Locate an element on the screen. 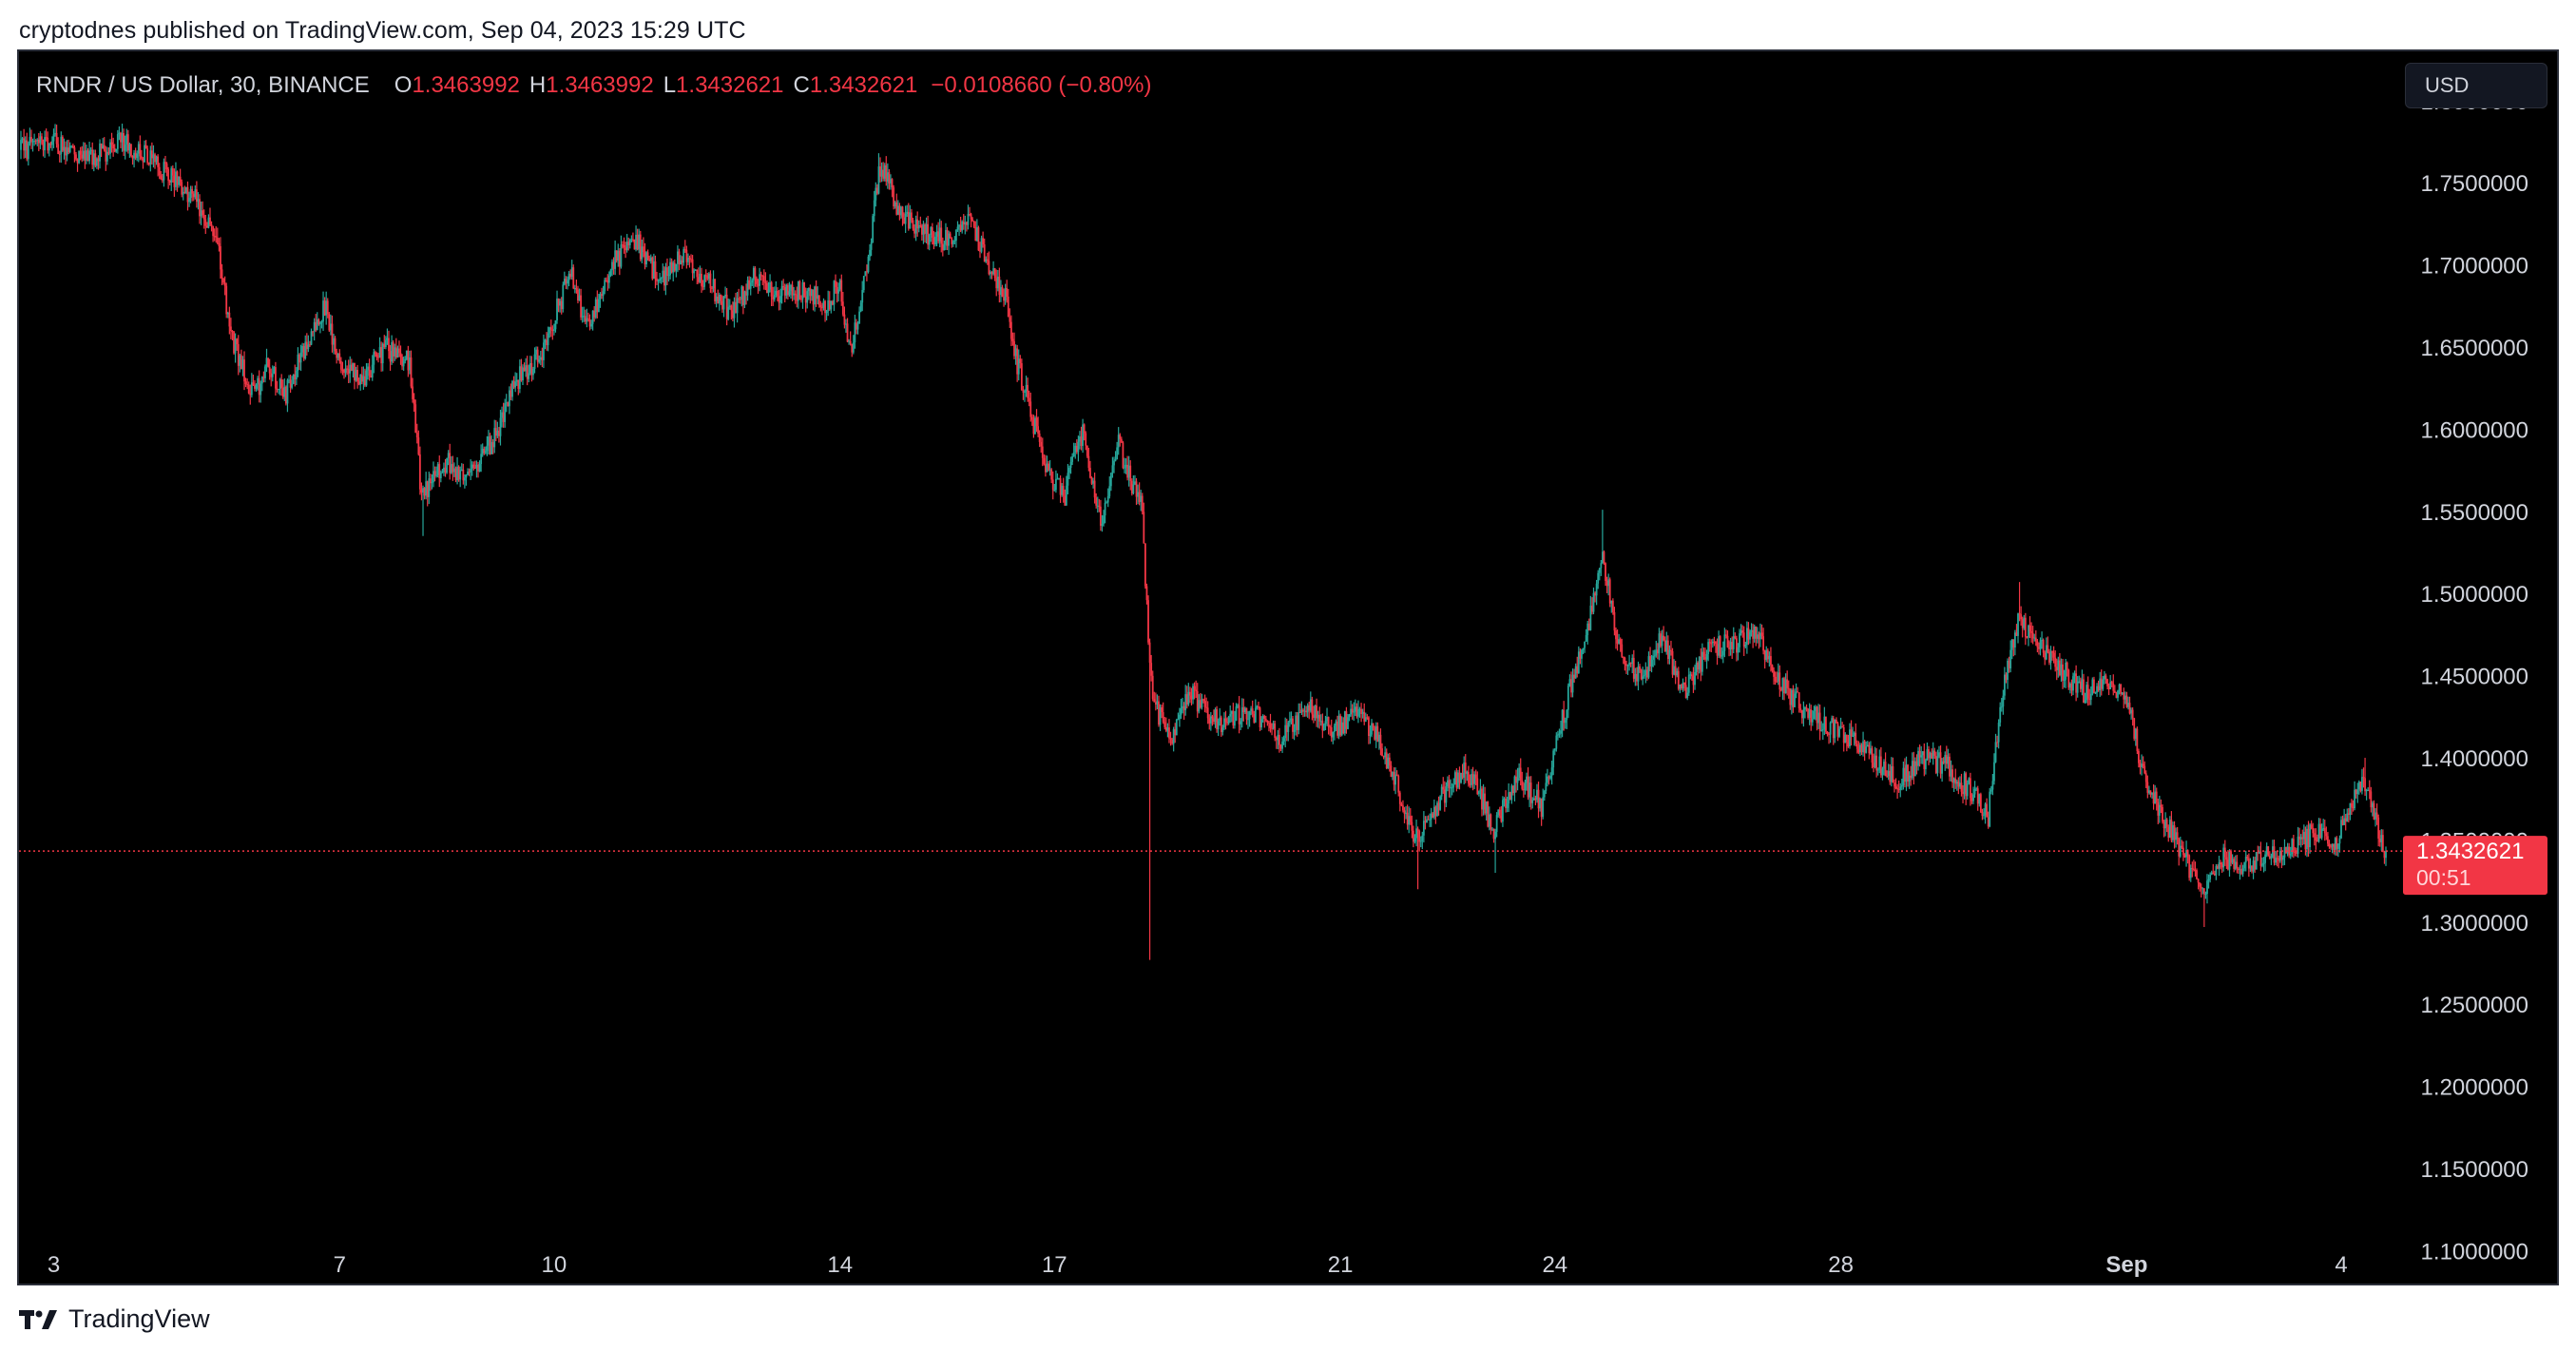 This screenshot has width=2576, height=1352. currency-button: USD is located at coordinates (2476, 85).